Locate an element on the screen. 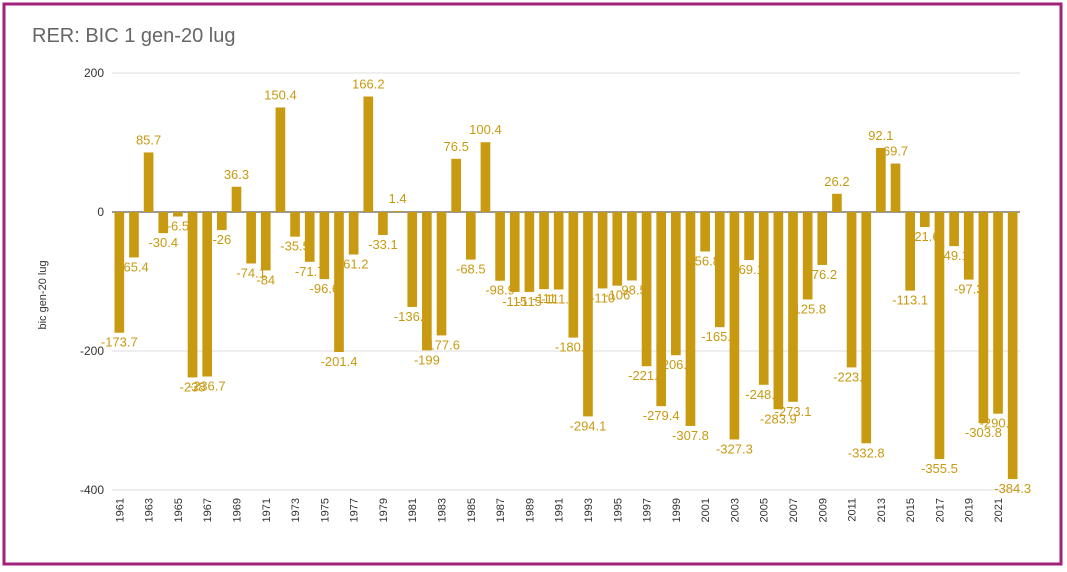  data-label: -65.4 is located at coordinates (134, 266).